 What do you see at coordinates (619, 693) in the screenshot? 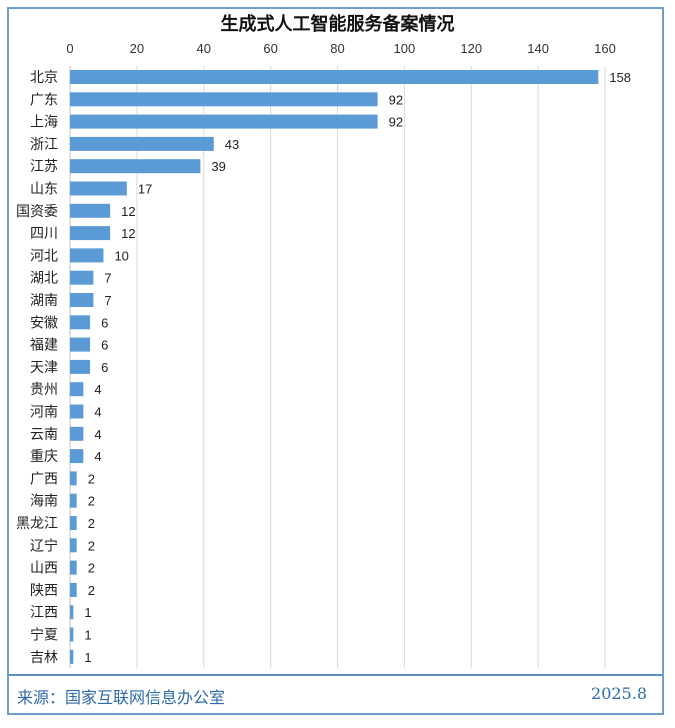
I see `report-date: 2025.8` at bounding box center [619, 693].